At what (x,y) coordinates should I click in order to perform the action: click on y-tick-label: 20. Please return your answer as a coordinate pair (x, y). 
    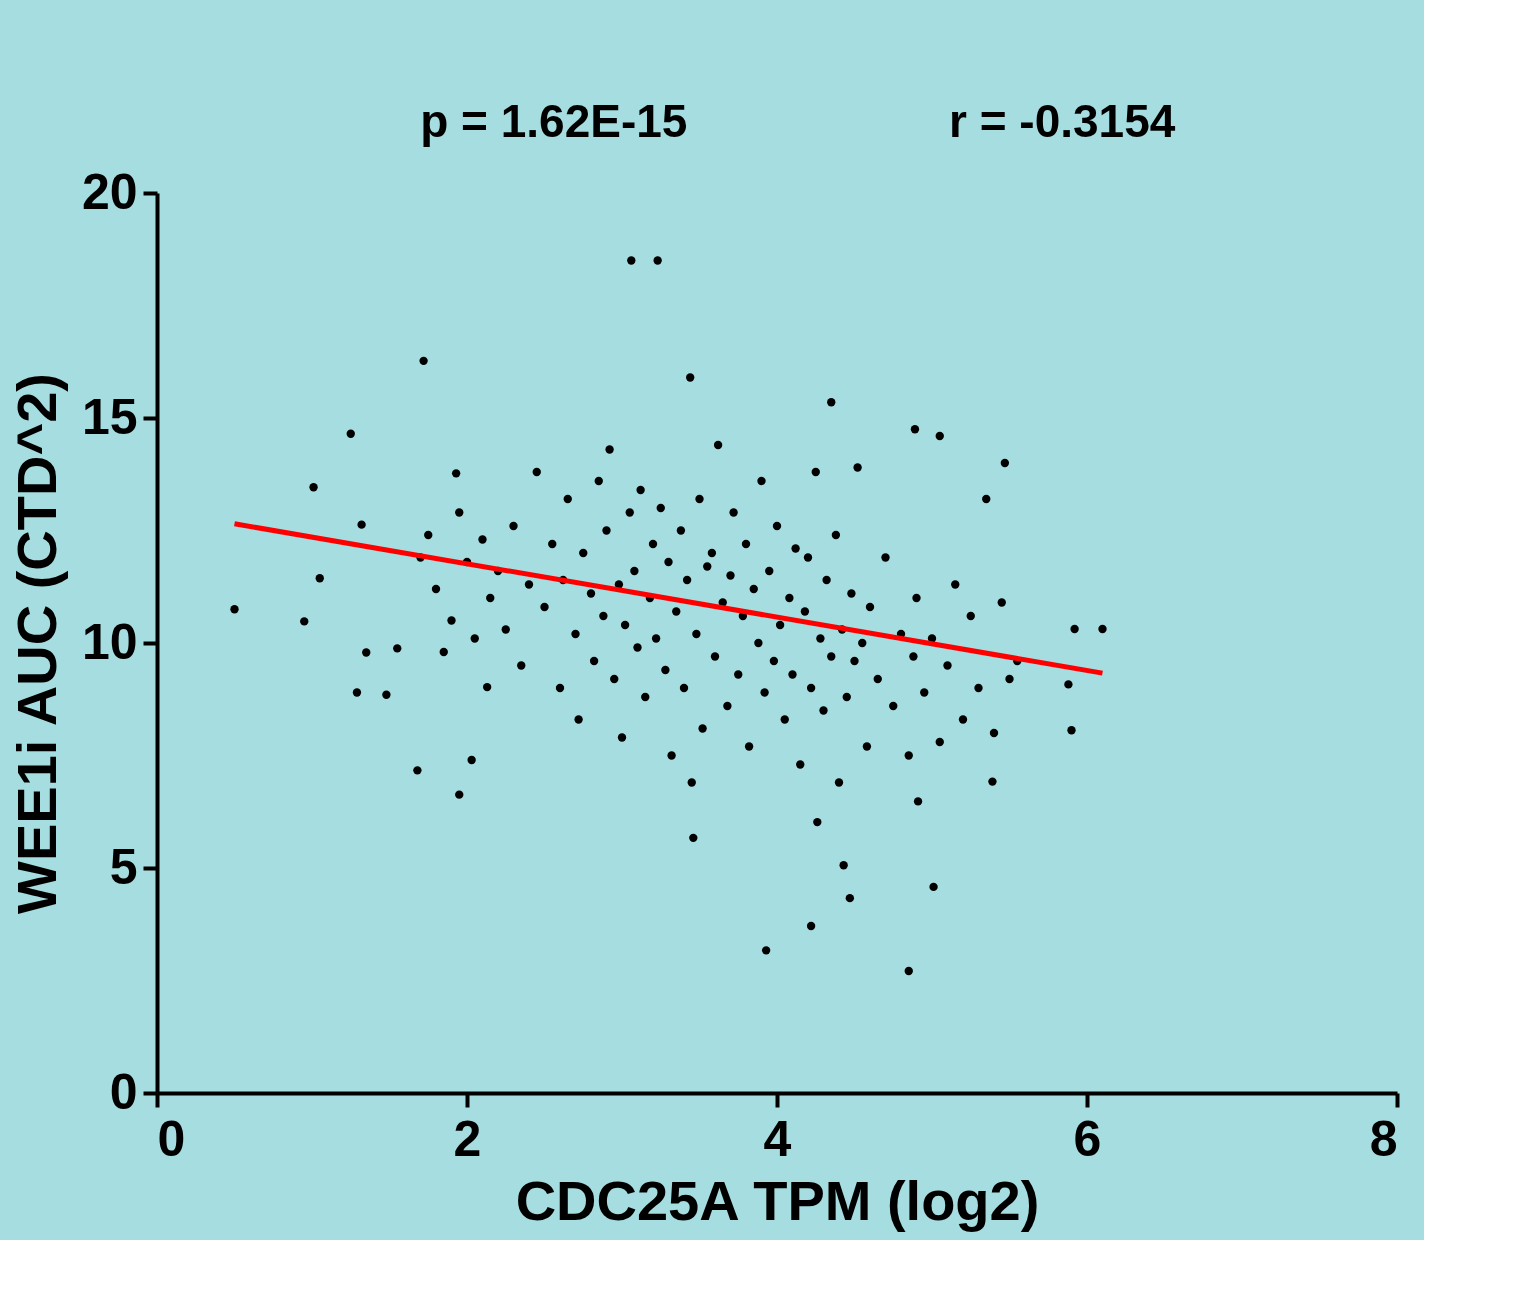
    Looking at the image, I should click on (109, 191).